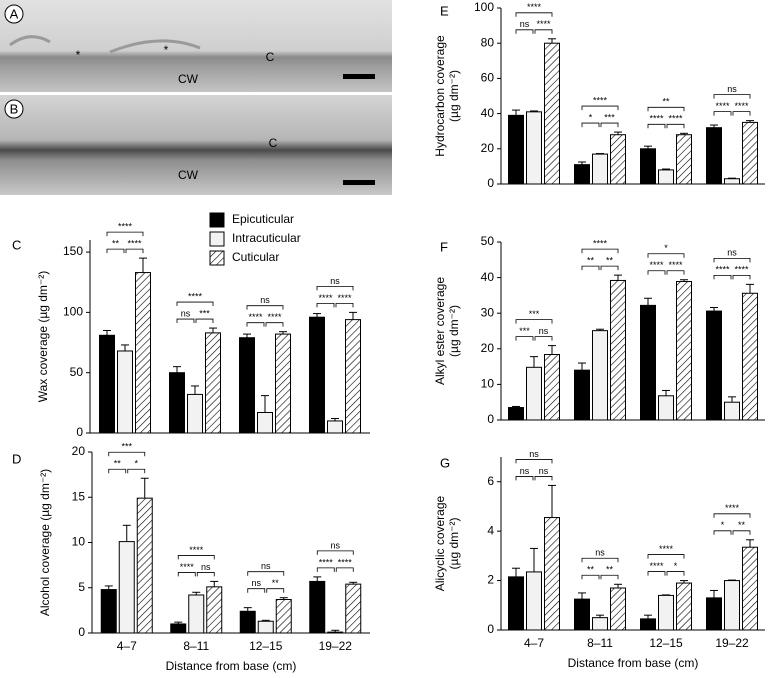  What do you see at coordinates (666, 643) in the screenshot?
I see `x-tick-label: 12–15` at bounding box center [666, 643].